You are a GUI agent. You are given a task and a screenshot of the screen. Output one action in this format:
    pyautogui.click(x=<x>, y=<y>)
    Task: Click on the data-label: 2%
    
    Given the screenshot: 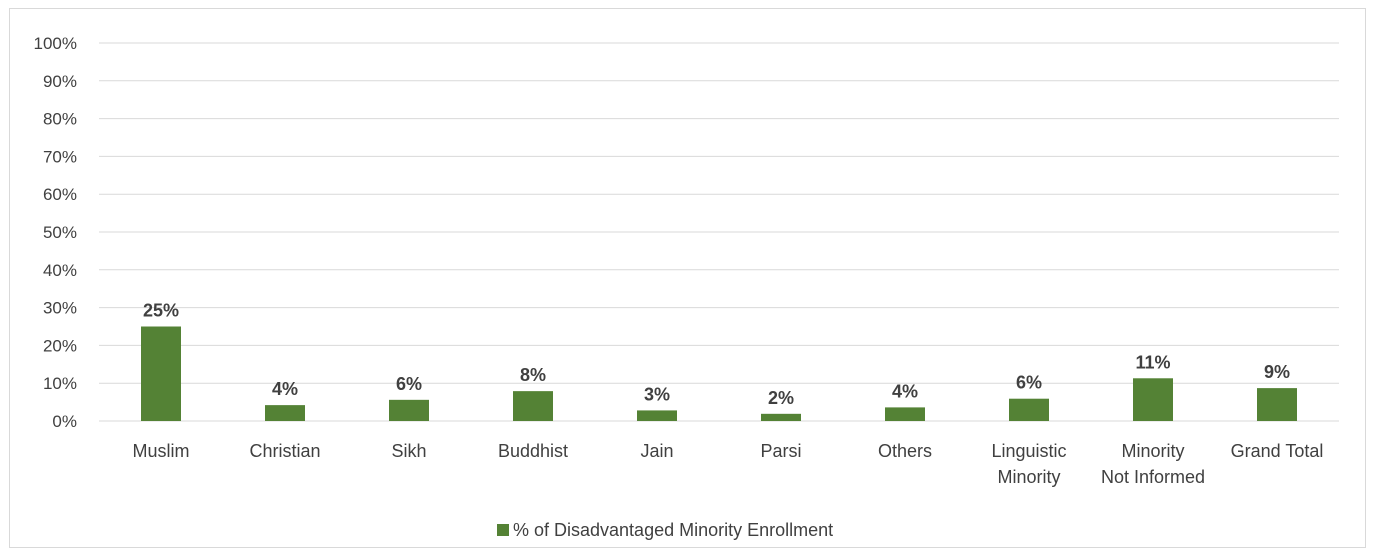 What is the action you would take?
    pyautogui.click(x=781, y=398)
    